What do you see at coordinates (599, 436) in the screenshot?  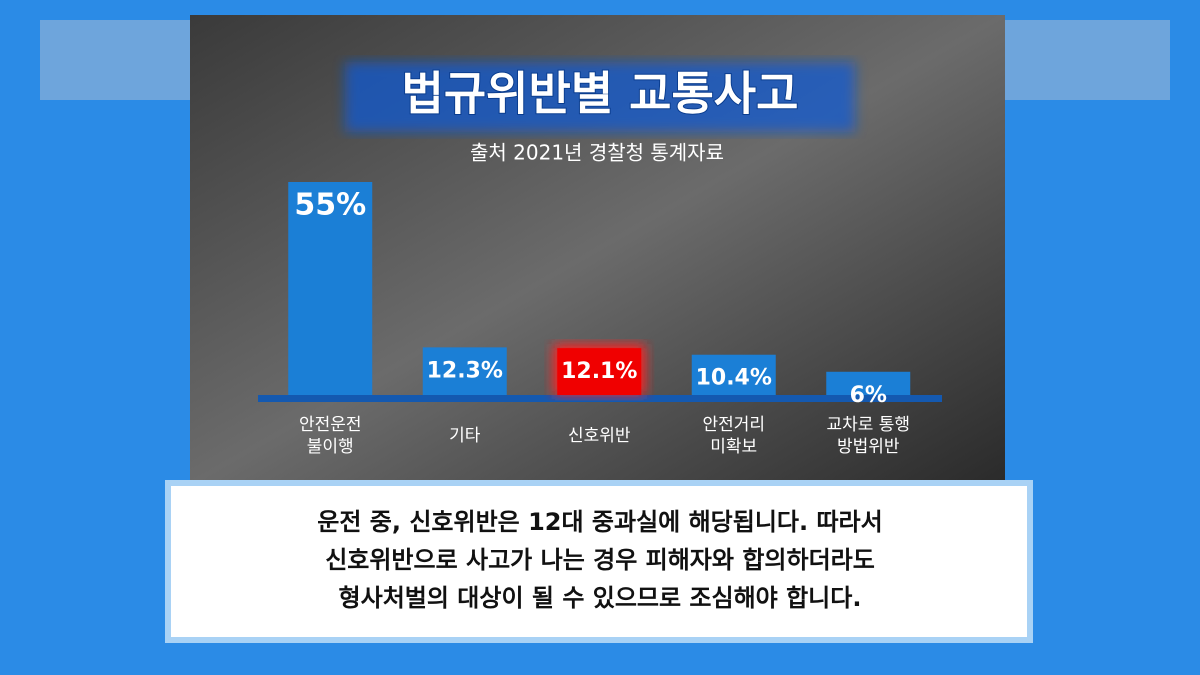 I see `x-tick-label: 신호위반` at bounding box center [599, 436].